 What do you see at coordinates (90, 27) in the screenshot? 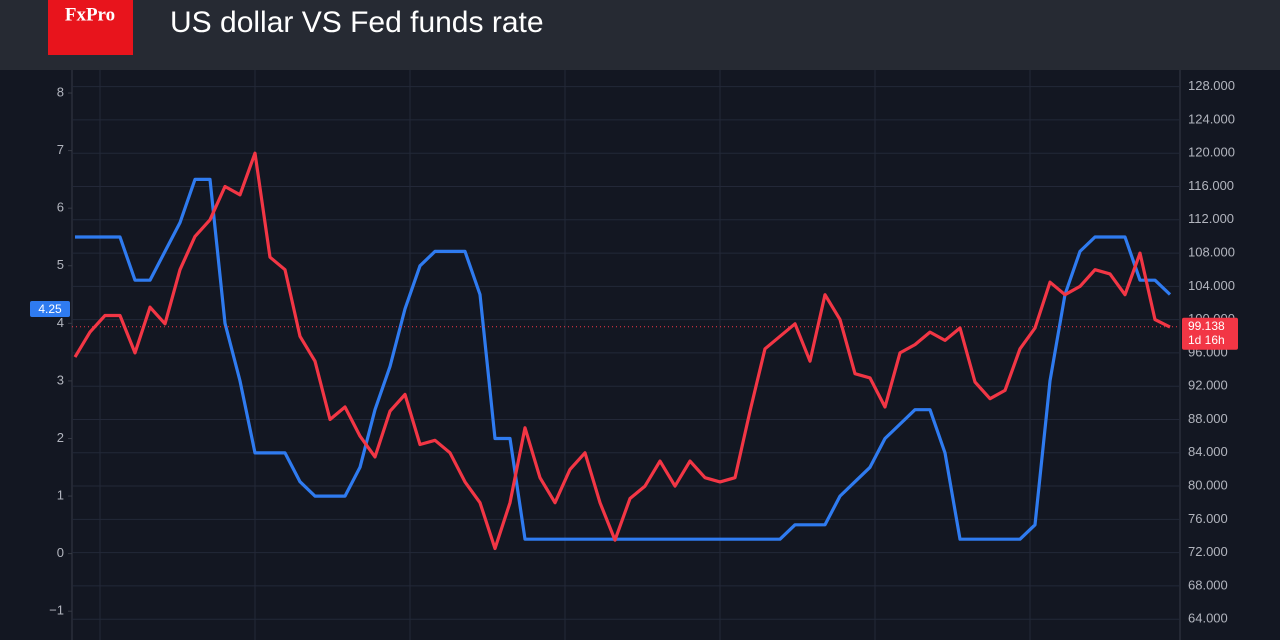
I see `logo-box` at bounding box center [90, 27].